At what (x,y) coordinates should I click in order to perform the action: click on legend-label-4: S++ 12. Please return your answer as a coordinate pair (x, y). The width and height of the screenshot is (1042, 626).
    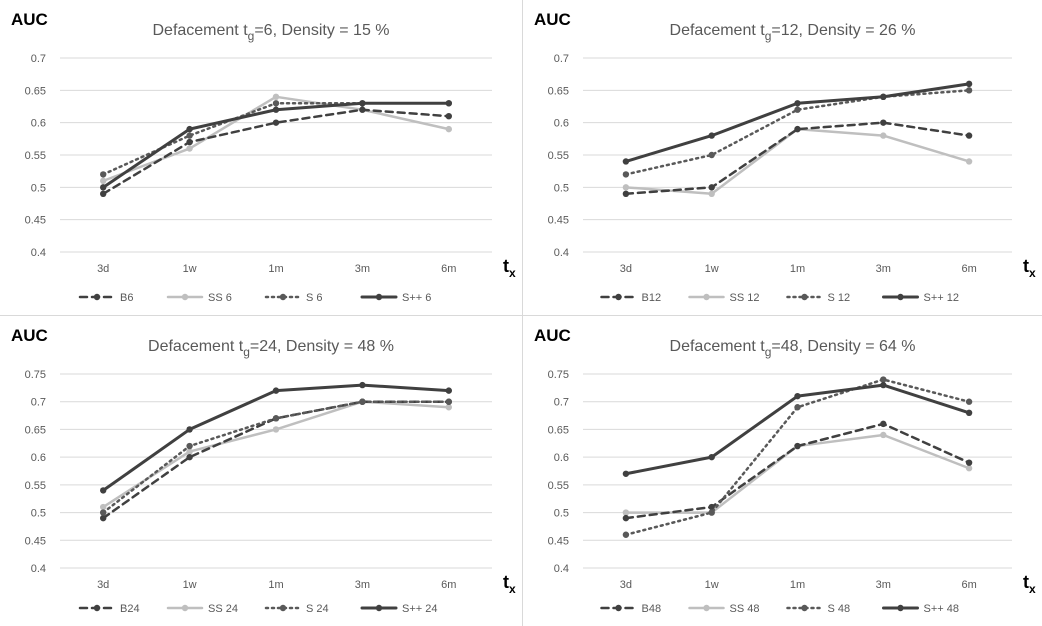
    Looking at the image, I should click on (941, 298).